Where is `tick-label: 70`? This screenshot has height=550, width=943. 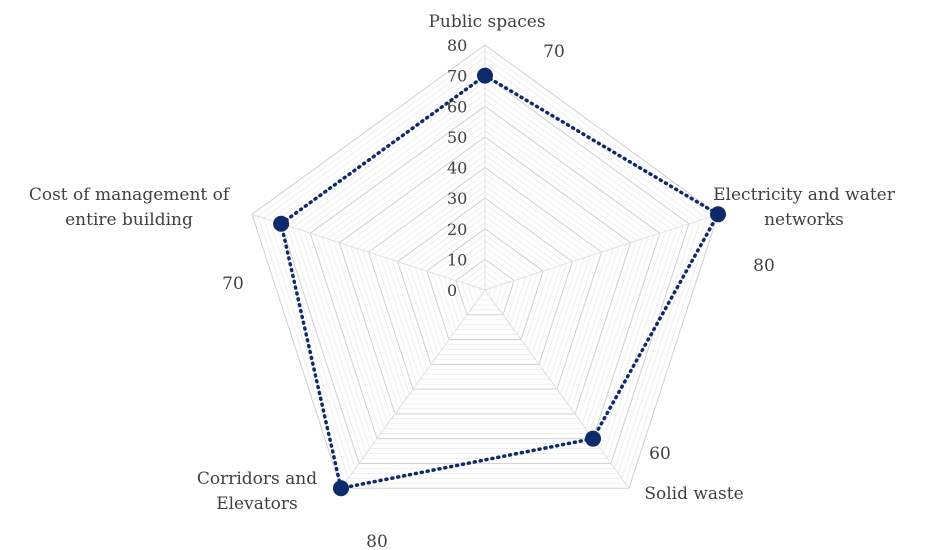
tick-label: 70 is located at coordinates (457, 76).